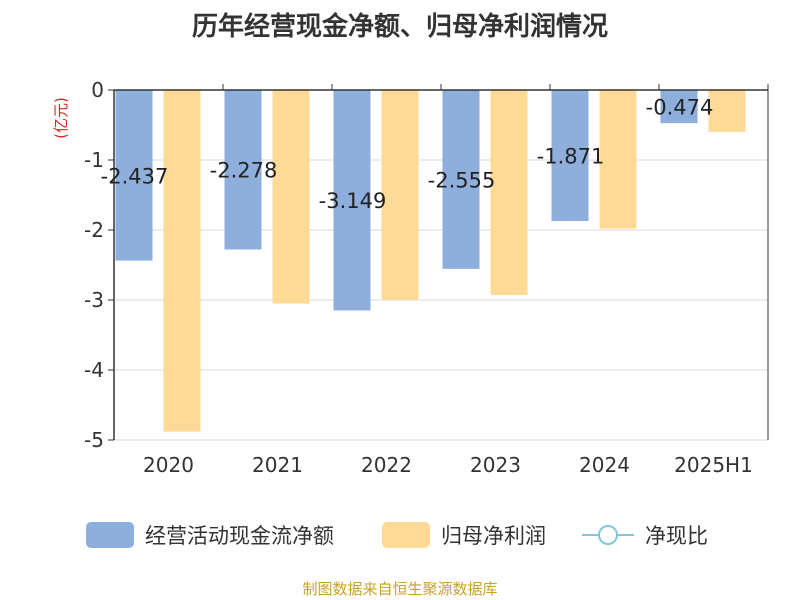 The width and height of the screenshot is (800, 600). I want to click on y-axis-unit: (亿元), so click(61, 118).